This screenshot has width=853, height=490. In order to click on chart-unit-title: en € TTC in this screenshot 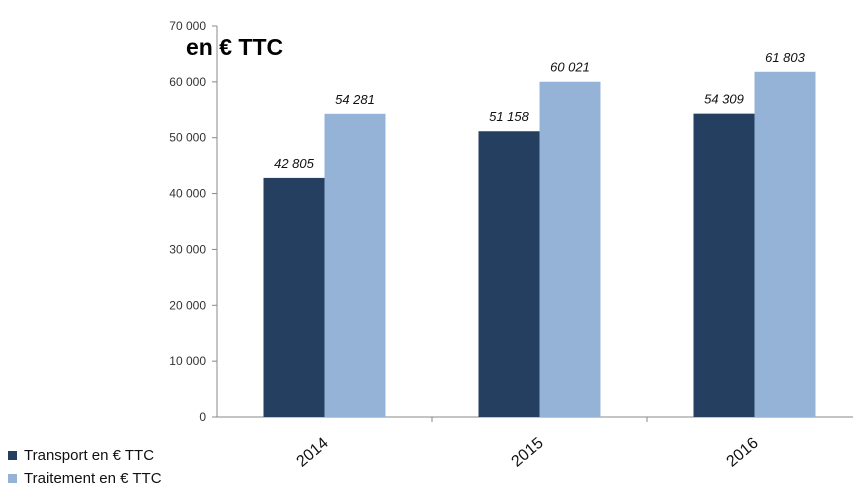, I will do `click(234, 47)`.